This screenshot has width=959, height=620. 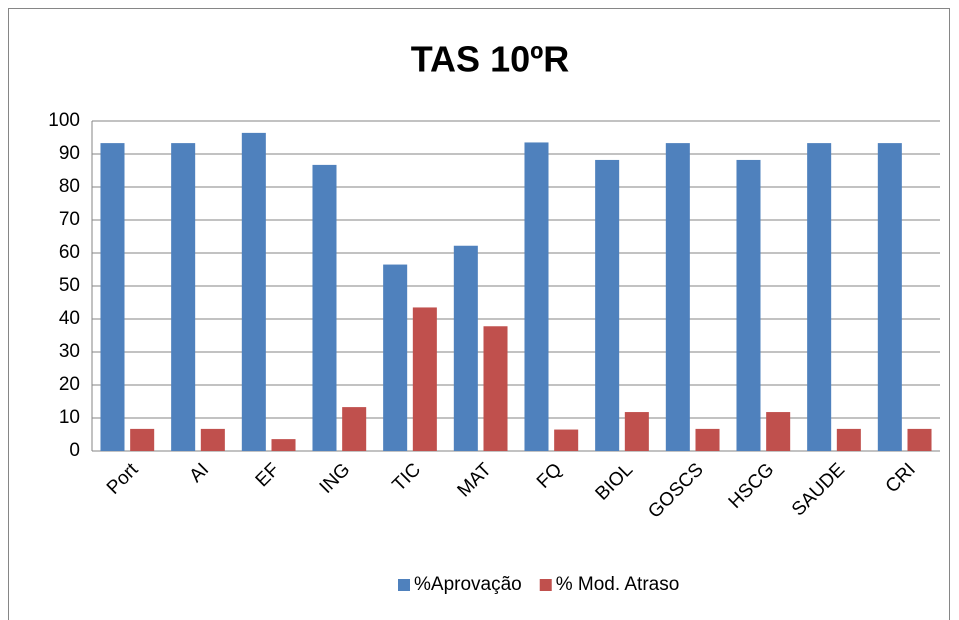 What do you see at coordinates (69, 252) in the screenshot?
I see `y-tick-label: 60` at bounding box center [69, 252].